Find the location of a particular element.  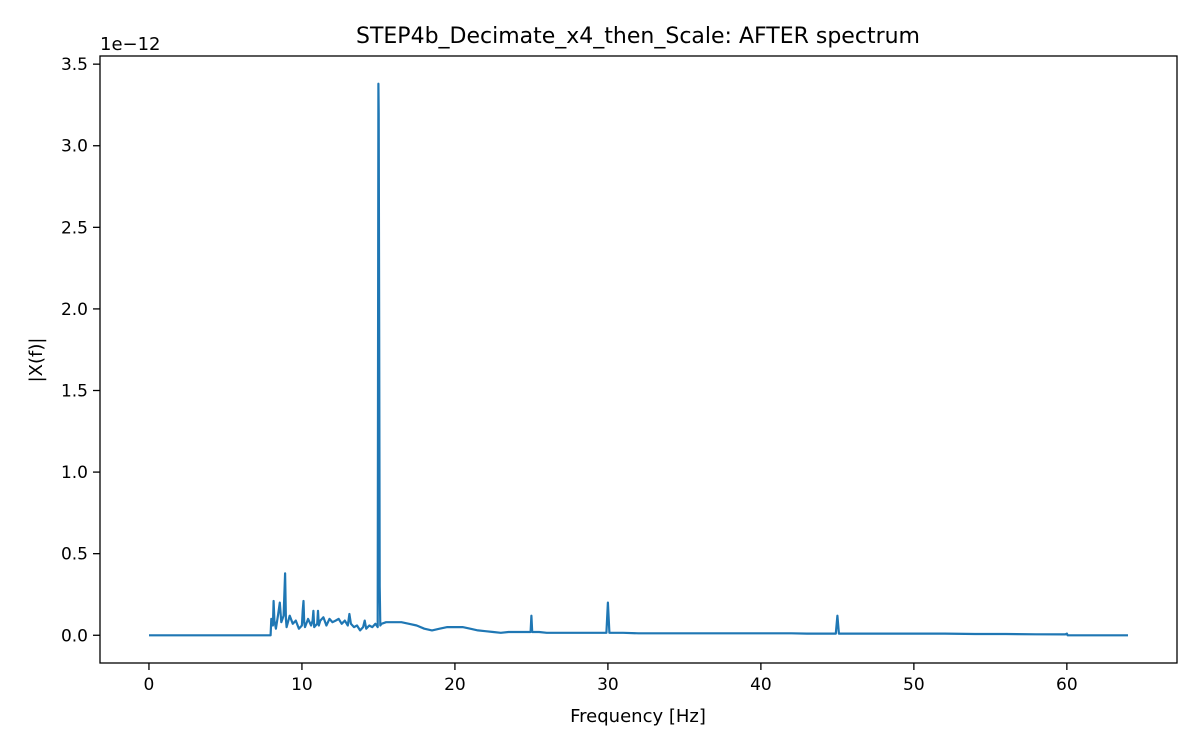

x-tick-label: 30 is located at coordinates (608, 685).